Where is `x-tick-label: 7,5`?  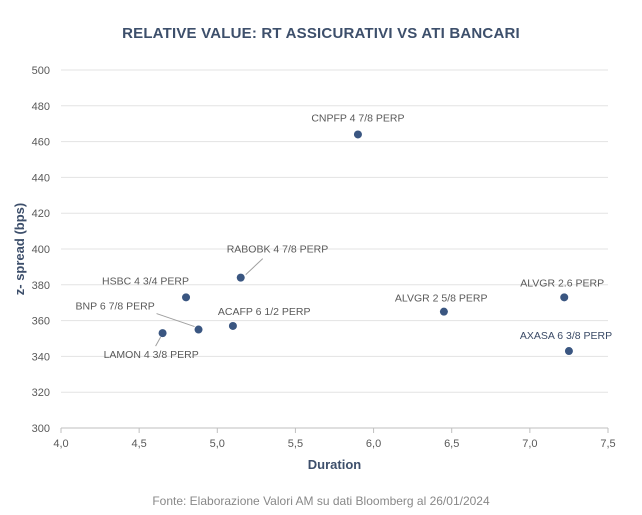
x-tick-label: 7,5 is located at coordinates (607, 444).